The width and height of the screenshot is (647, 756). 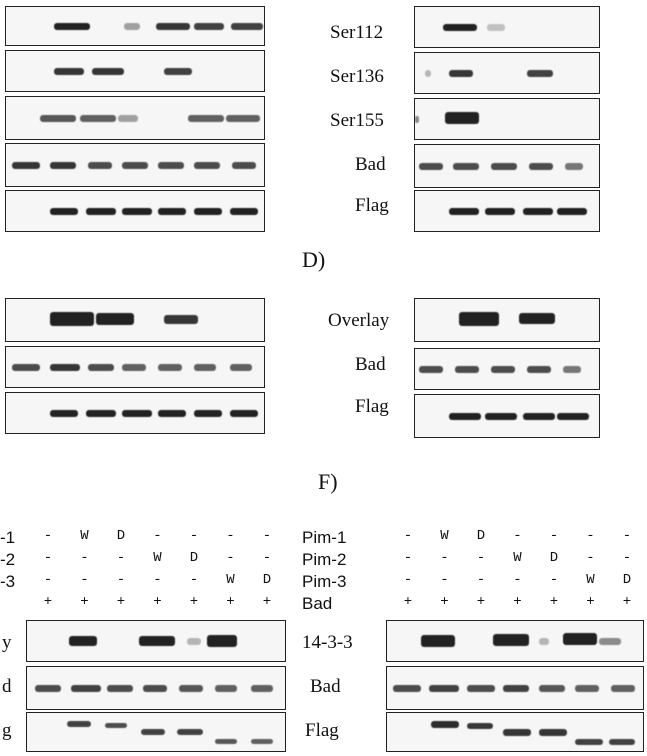 I want to click on label-ser155: Ser155, so click(x=357, y=120).